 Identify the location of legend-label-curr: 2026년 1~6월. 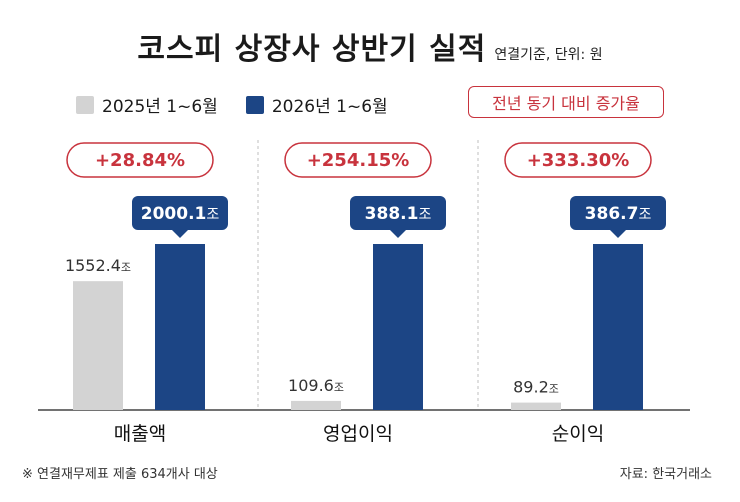
(329, 107).